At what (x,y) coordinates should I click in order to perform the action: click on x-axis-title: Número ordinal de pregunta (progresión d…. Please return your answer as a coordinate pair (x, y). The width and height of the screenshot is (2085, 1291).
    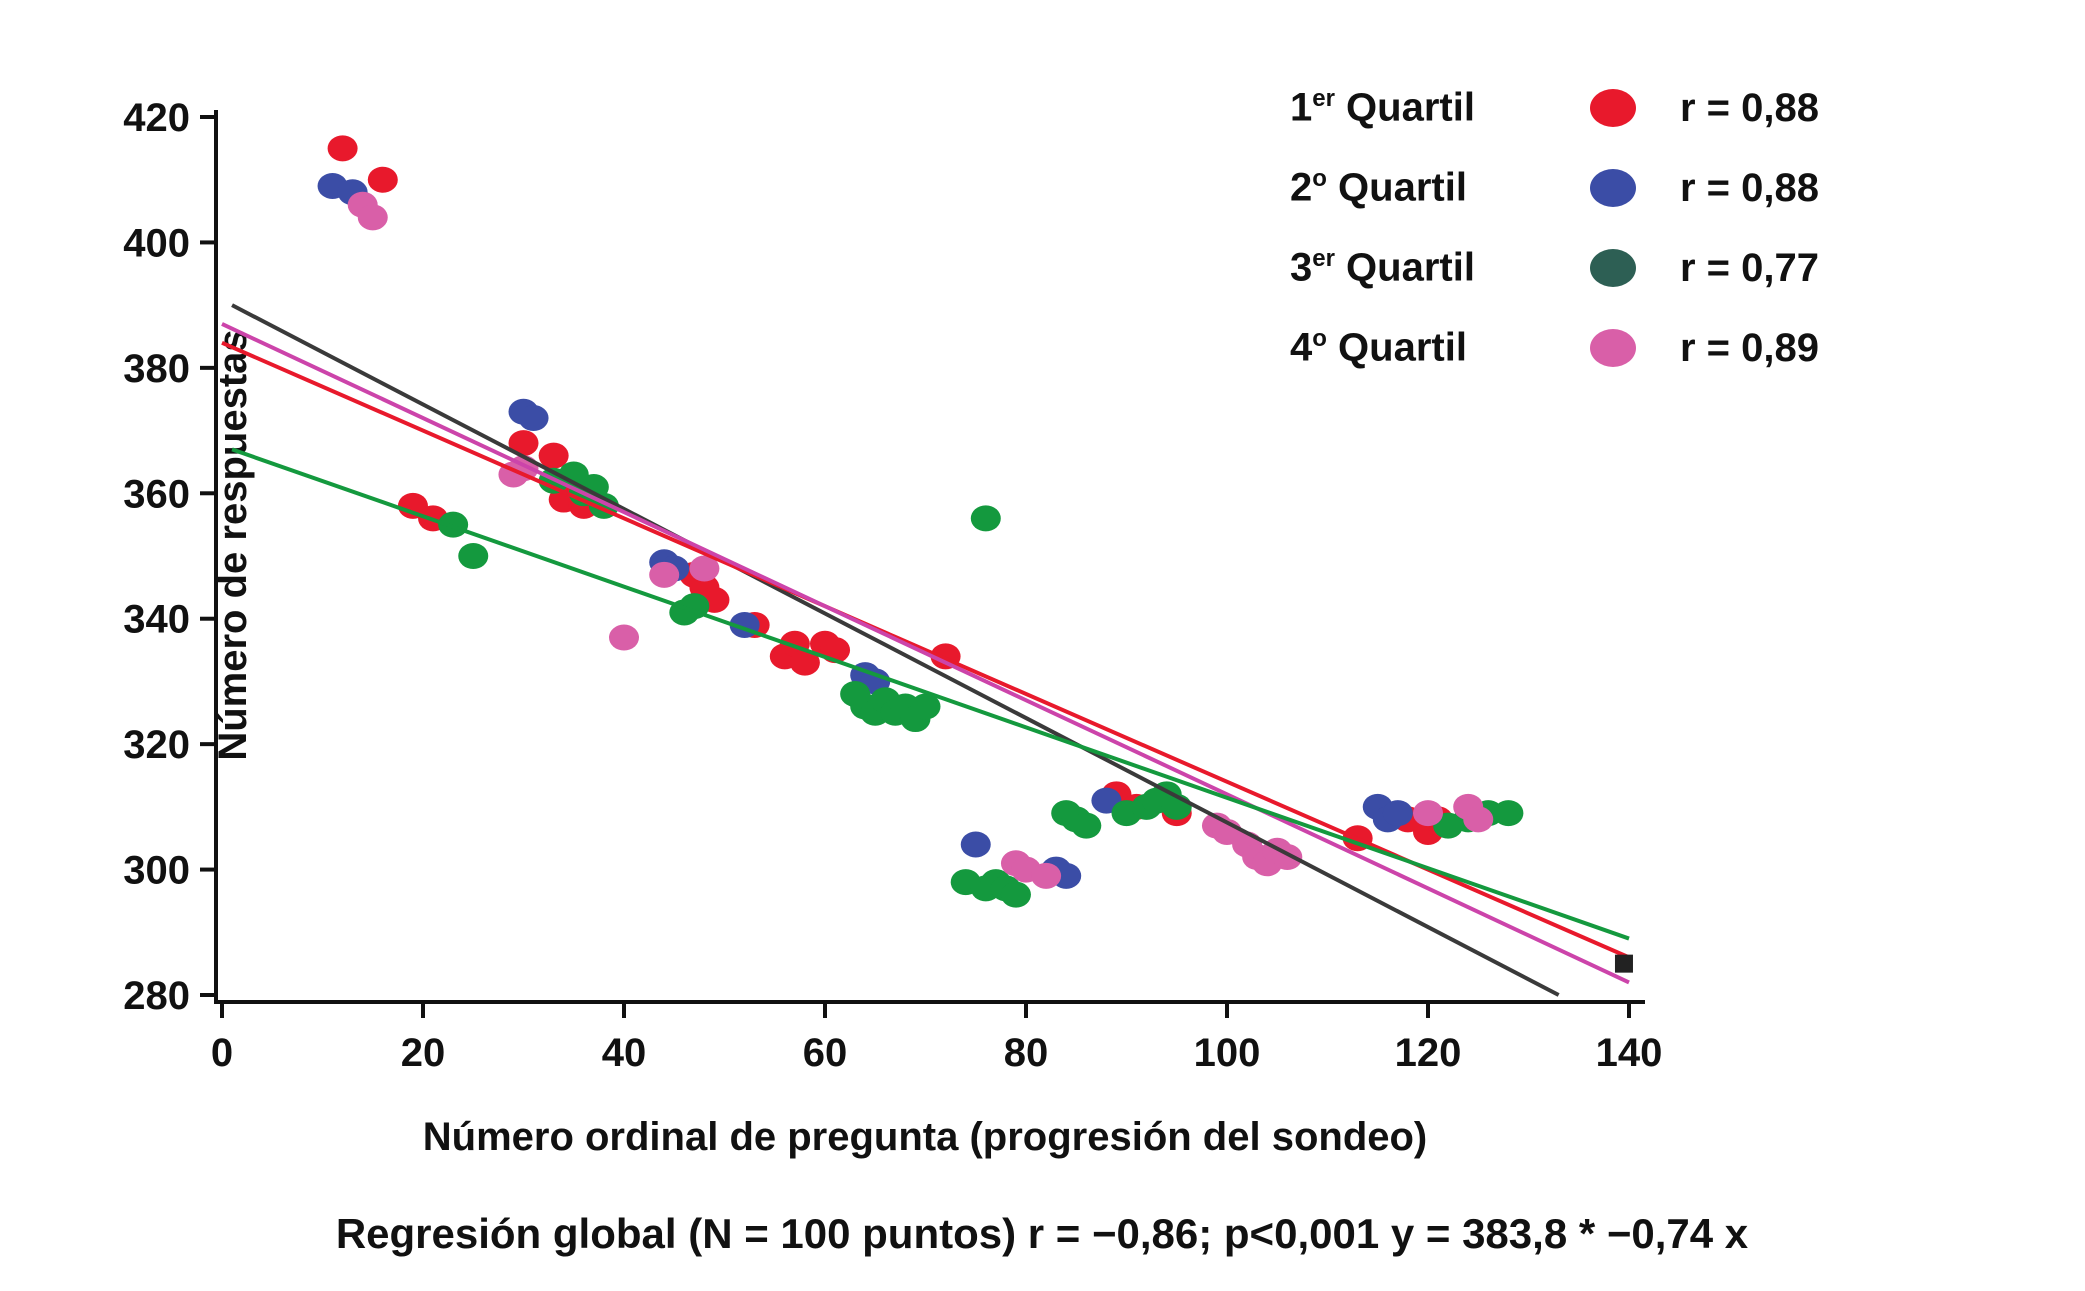
    Looking at the image, I should click on (925, 1137).